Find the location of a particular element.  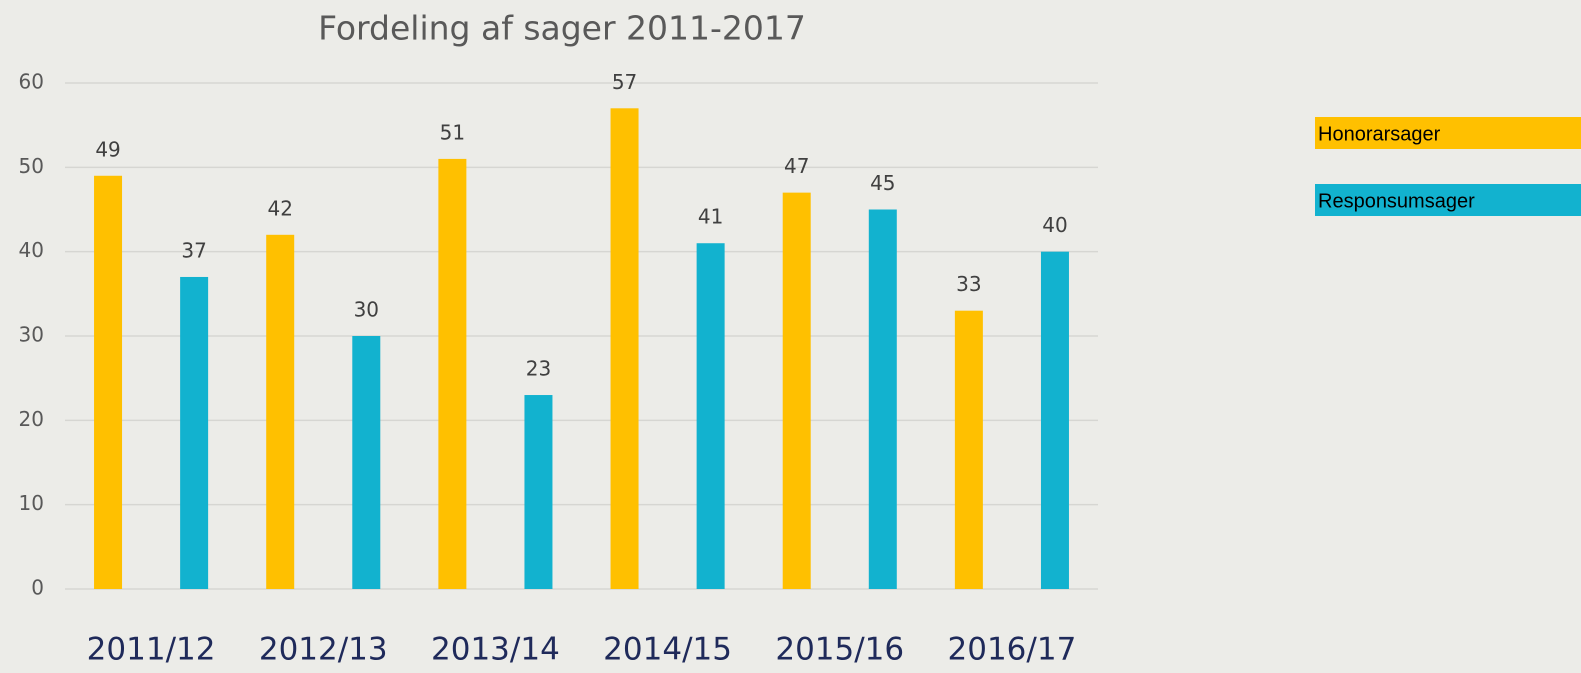

data-label: 37 is located at coordinates (193, 250).